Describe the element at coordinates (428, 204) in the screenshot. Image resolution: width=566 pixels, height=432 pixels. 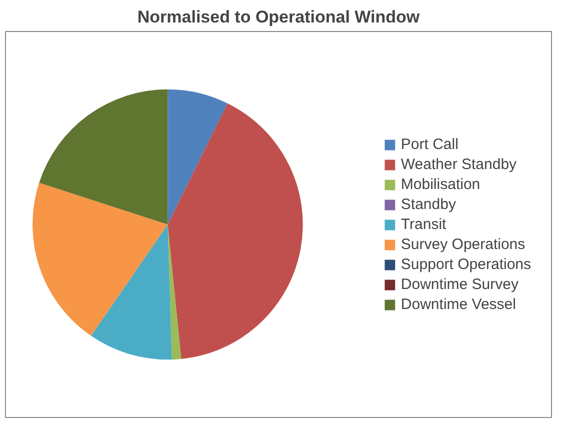
I see `legend-label: Standby` at that location.